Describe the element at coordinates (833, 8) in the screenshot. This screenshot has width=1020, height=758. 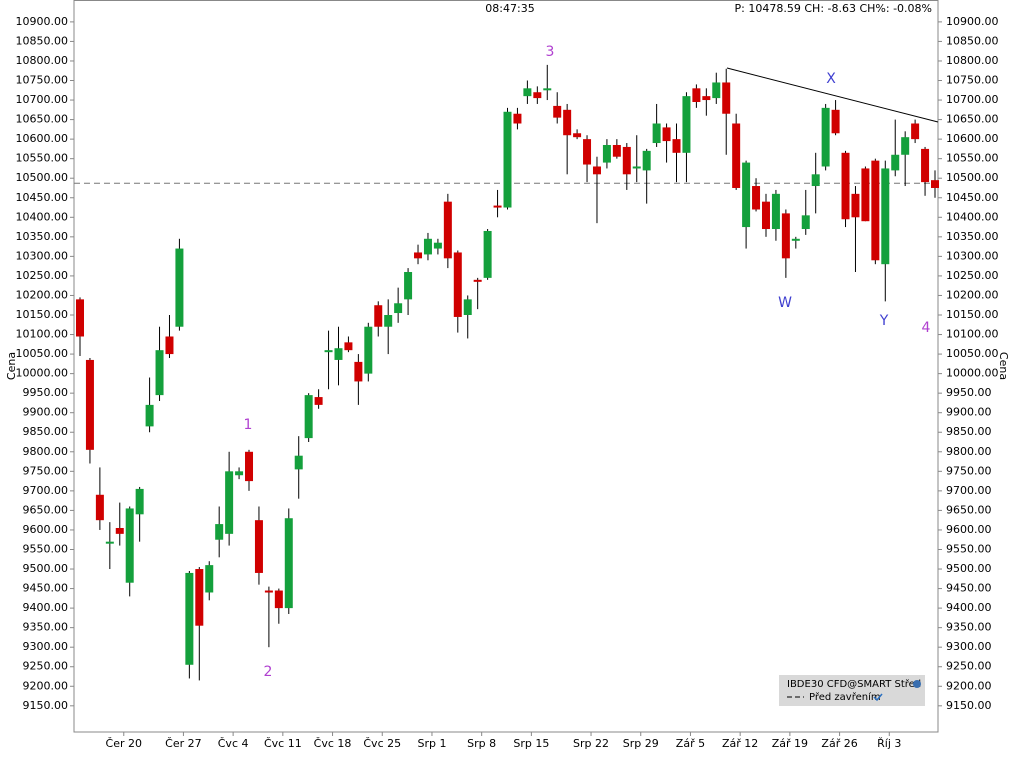
I see `header-quote: P: 10478.59 CH: -8.63 CH%: -0.08%` at that location.